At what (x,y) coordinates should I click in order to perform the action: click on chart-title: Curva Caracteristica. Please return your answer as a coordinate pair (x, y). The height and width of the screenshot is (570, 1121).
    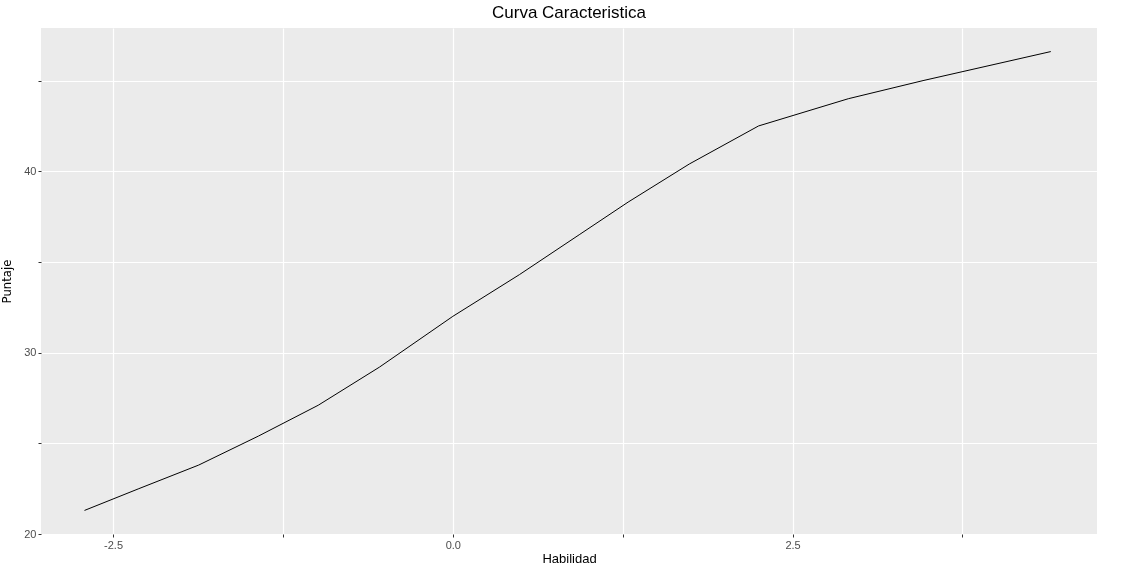
    Looking at the image, I should click on (569, 12).